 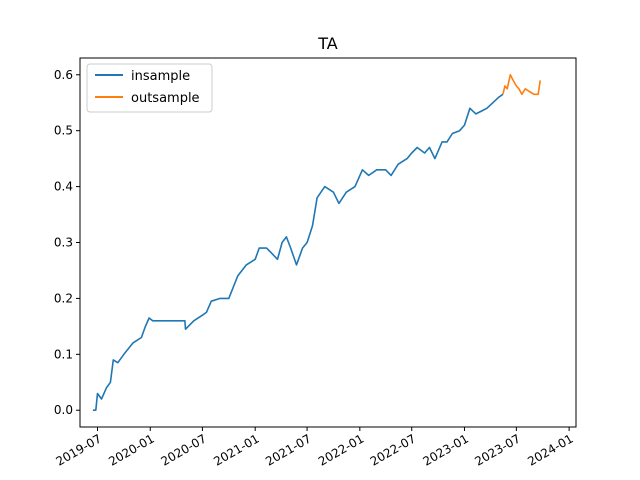 What do you see at coordinates (160, 76) in the screenshot?
I see `legend-label-insample: insample` at bounding box center [160, 76].